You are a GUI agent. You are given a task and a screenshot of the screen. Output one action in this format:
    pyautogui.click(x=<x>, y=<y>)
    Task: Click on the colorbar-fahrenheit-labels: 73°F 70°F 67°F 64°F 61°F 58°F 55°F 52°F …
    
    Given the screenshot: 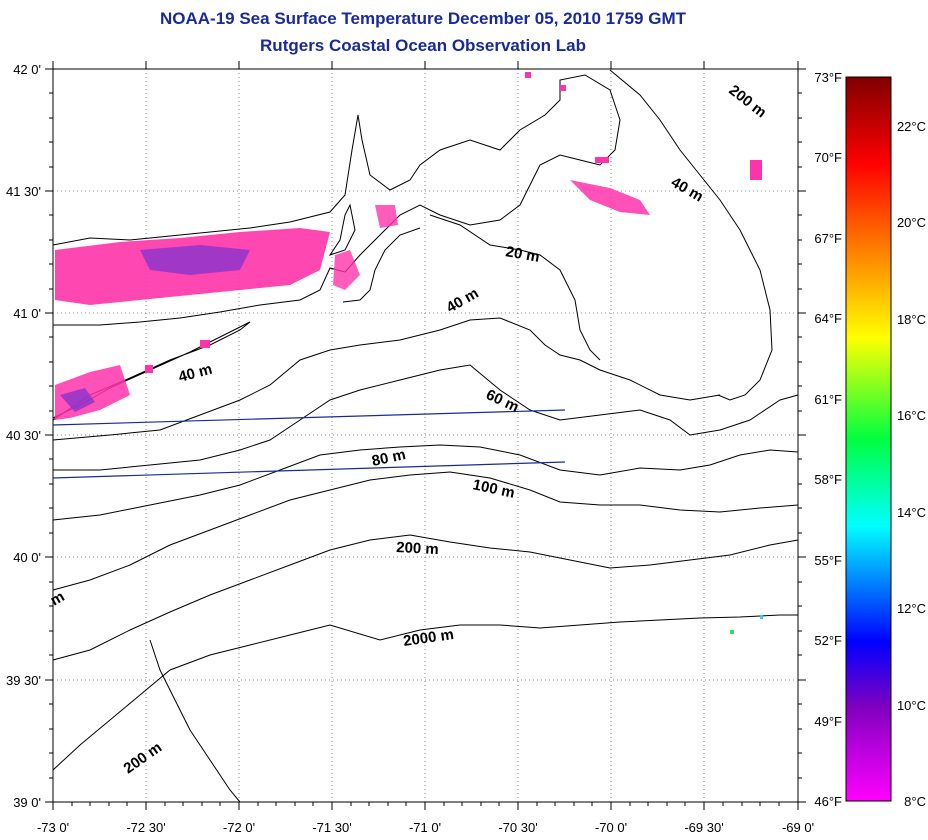 What is the action you would take?
    pyautogui.click(x=828, y=439)
    